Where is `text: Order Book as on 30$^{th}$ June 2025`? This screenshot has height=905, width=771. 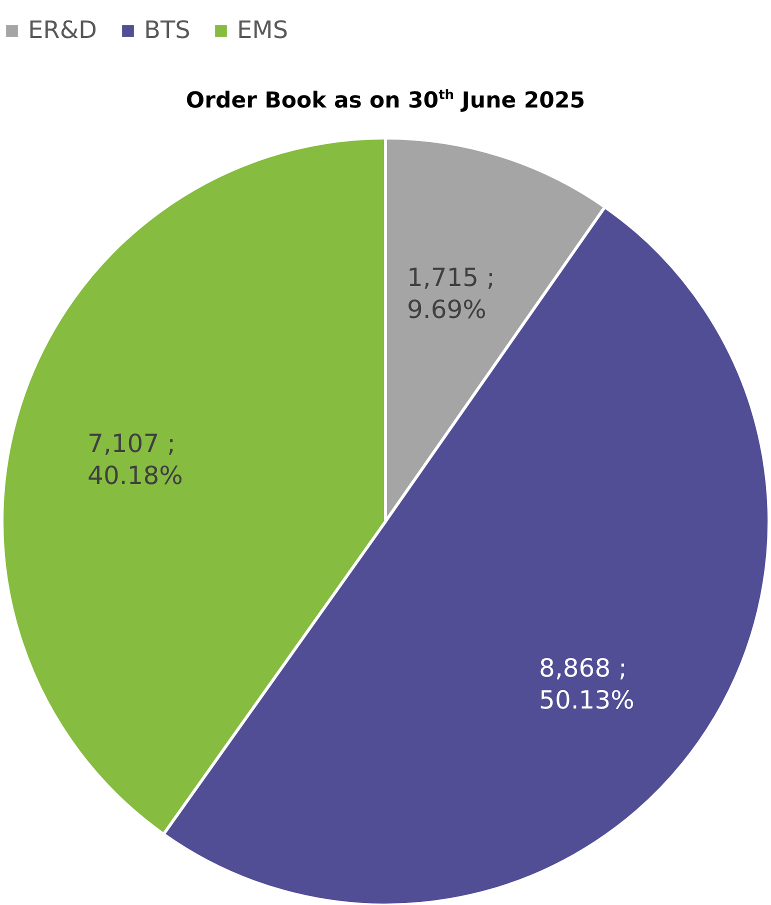 text: Order Book as on 30$^{th}$ June 2025 is located at coordinates (385, 101).